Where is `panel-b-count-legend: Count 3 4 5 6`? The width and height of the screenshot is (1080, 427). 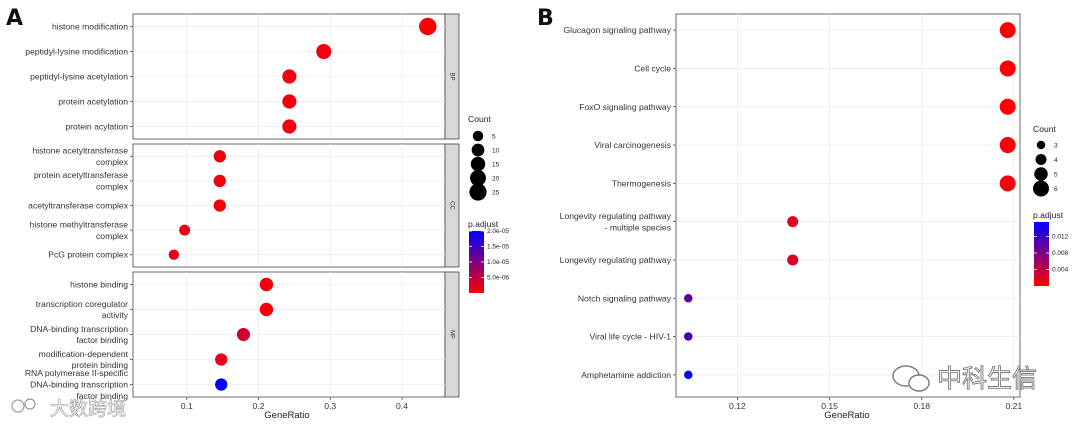
panel-b-count-legend: Count 3 4 5 6 is located at coordinates (1045, 160).